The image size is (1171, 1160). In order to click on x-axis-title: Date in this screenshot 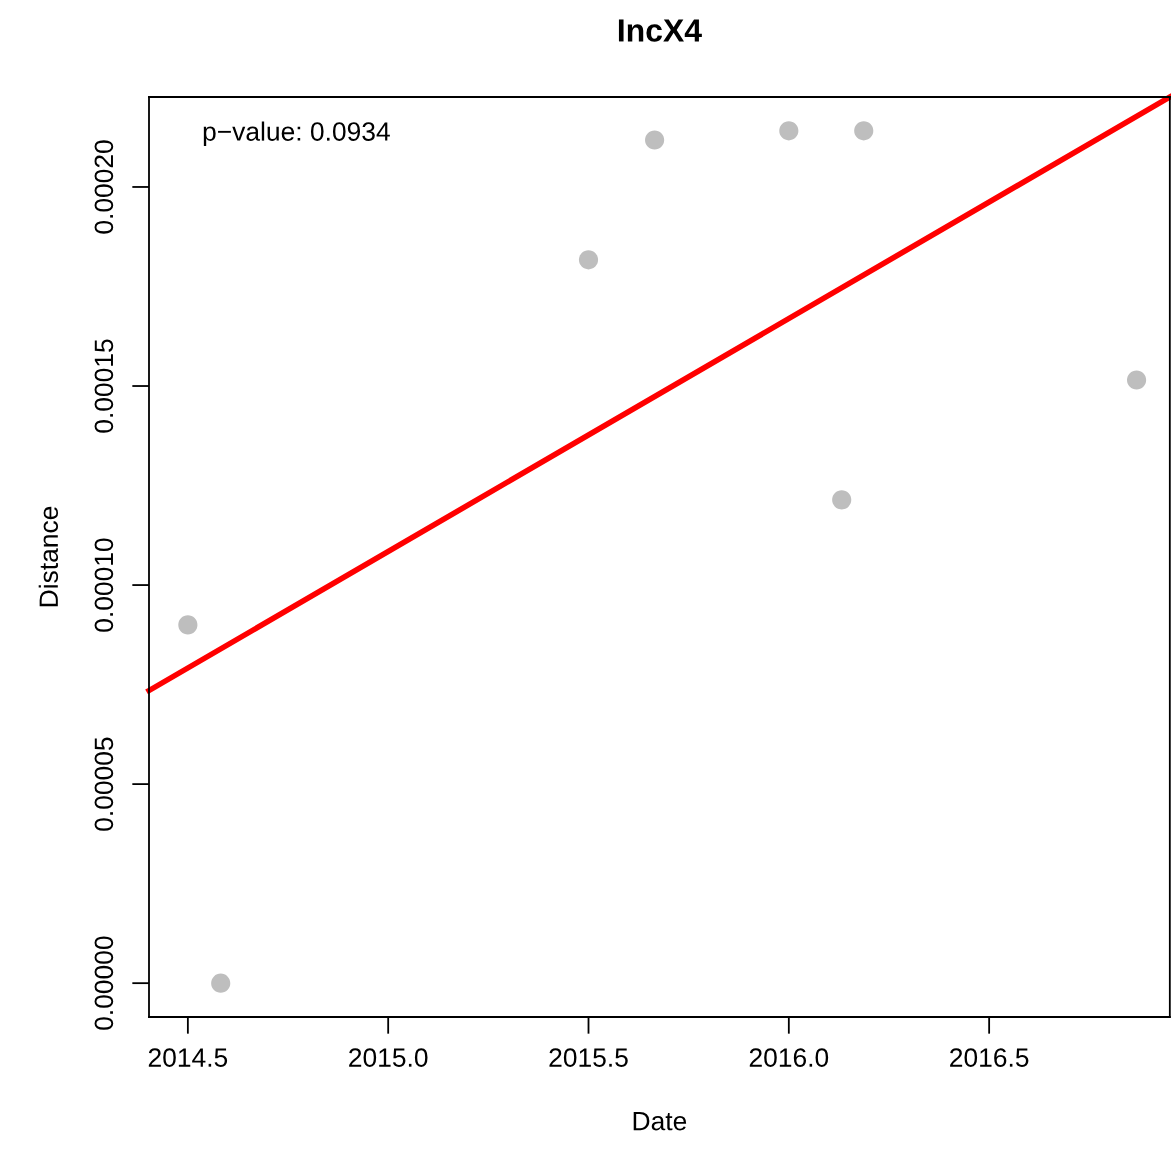, I will do `click(660, 1121)`.